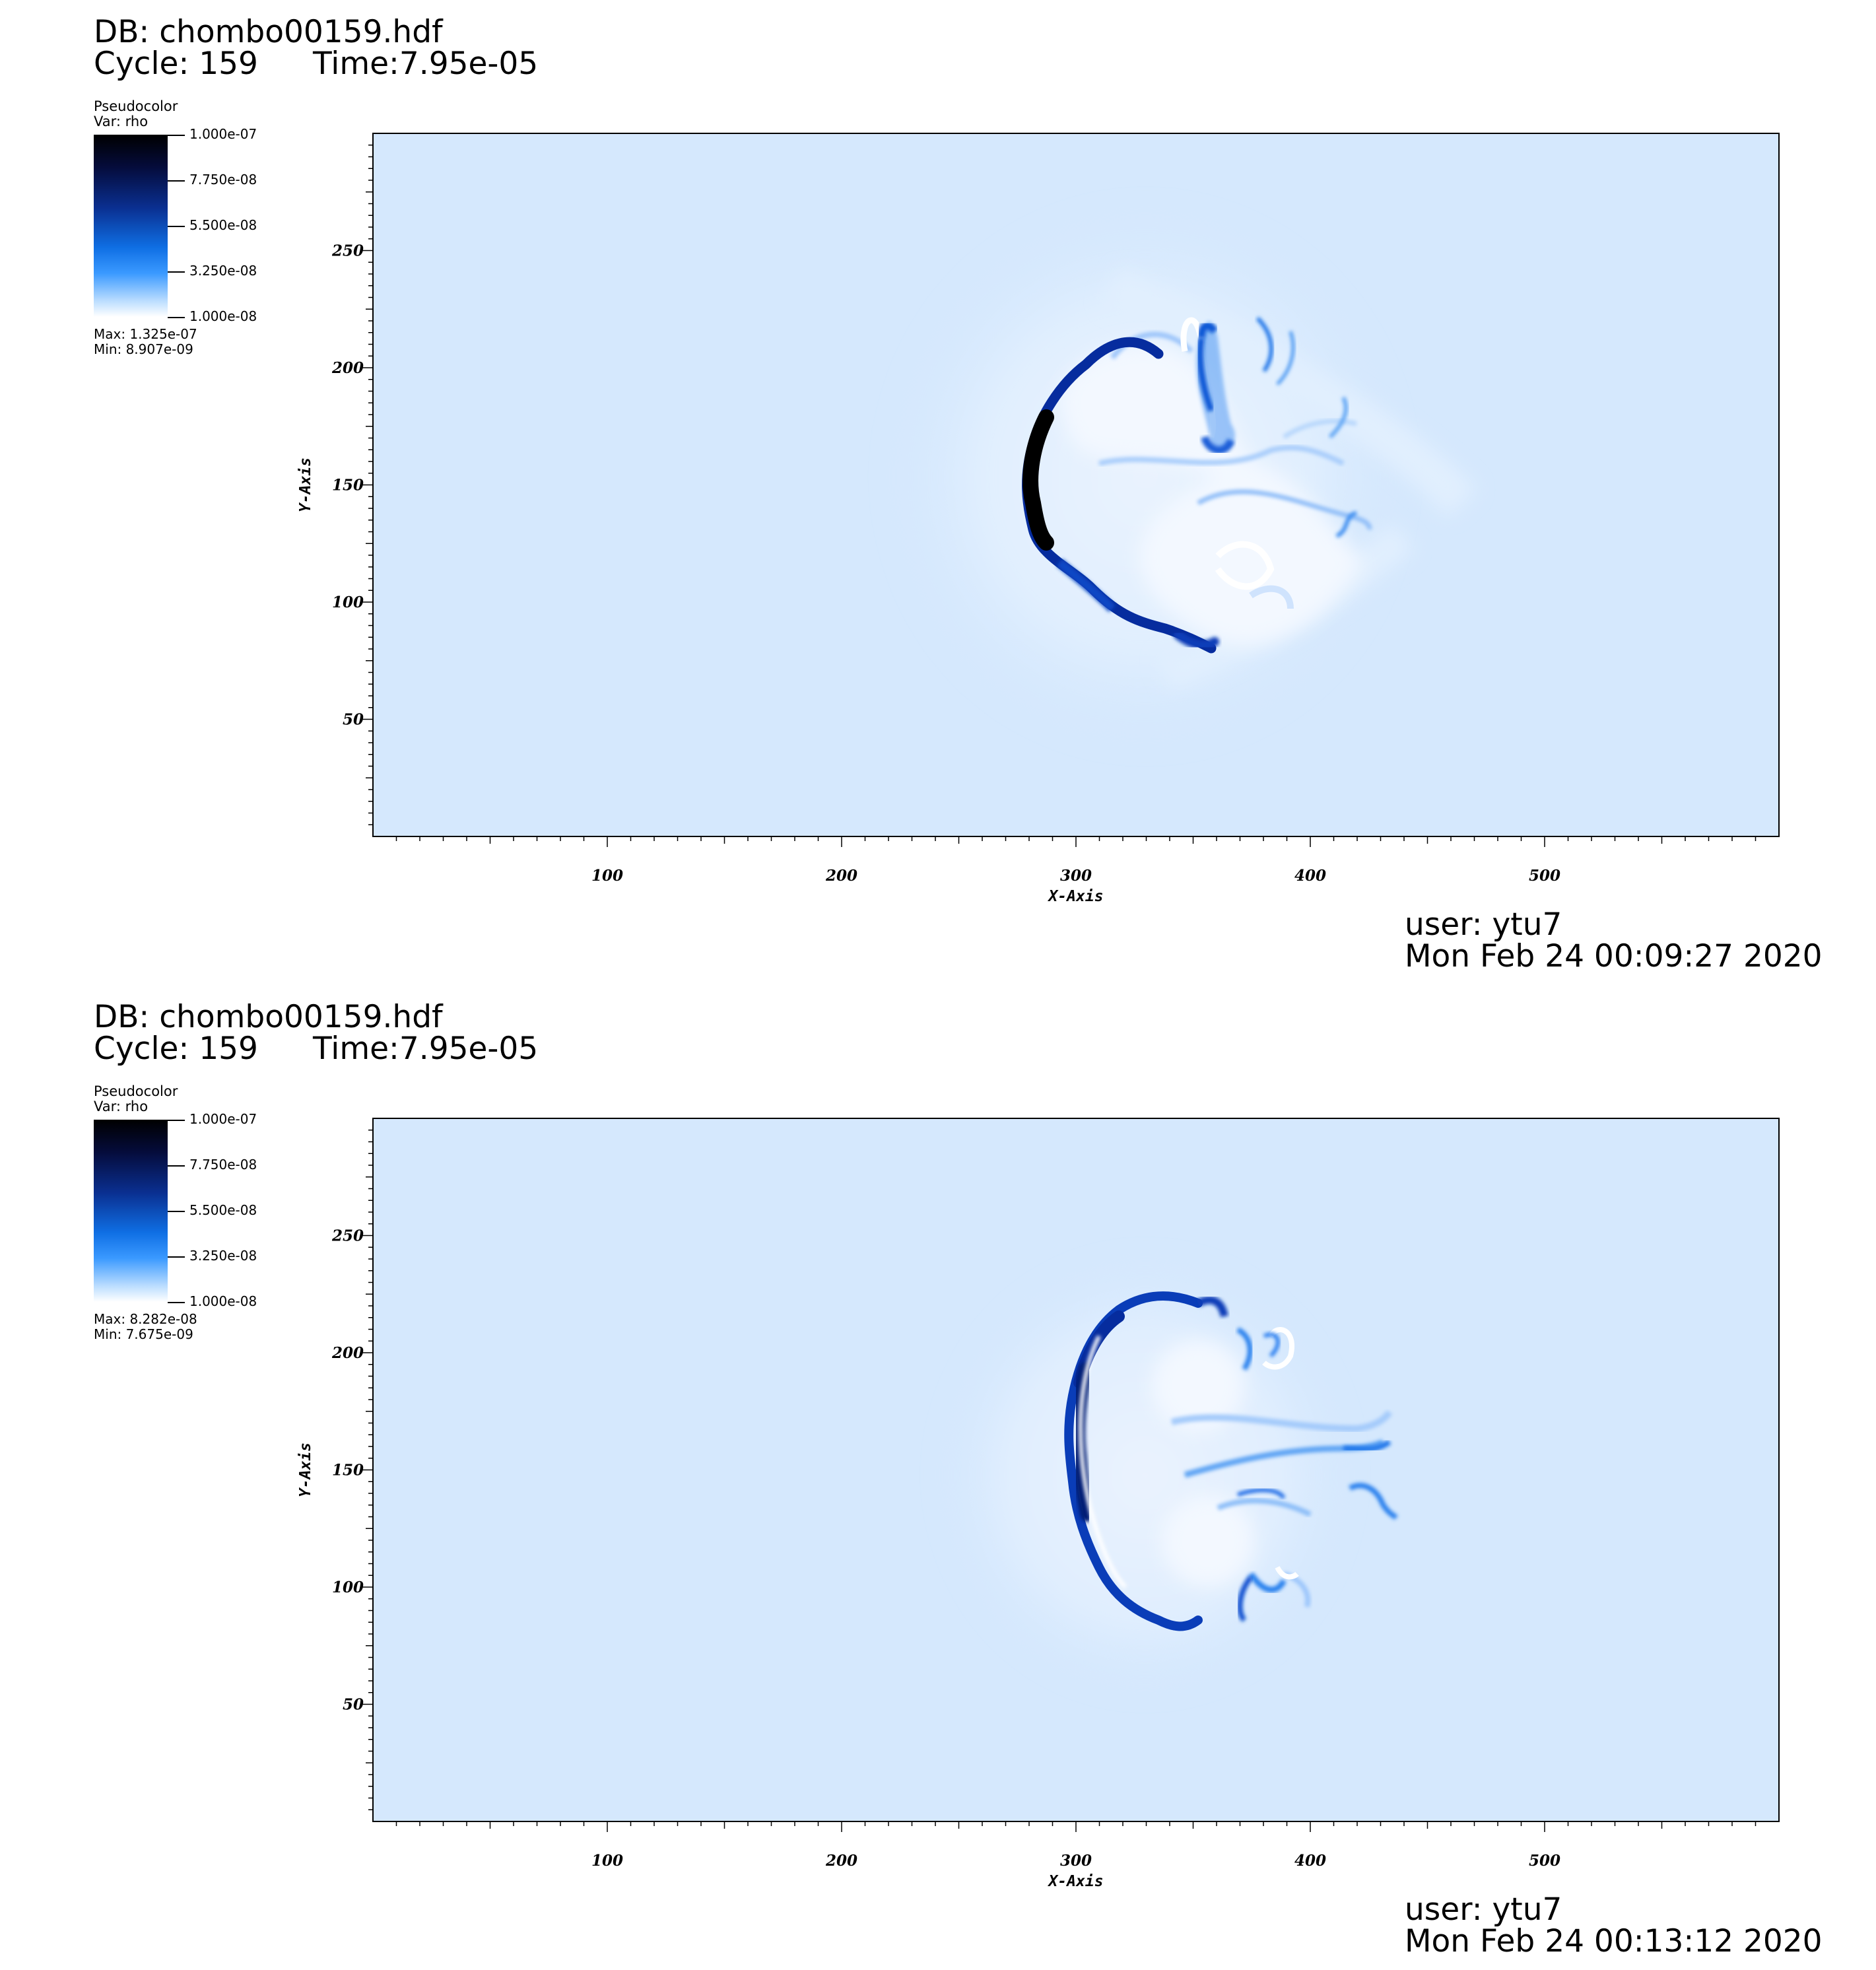 The height and width of the screenshot is (1970, 1876). Describe the element at coordinates (145, 1319) in the screenshot. I see `legend-max: Max: 8.282e-08` at that location.